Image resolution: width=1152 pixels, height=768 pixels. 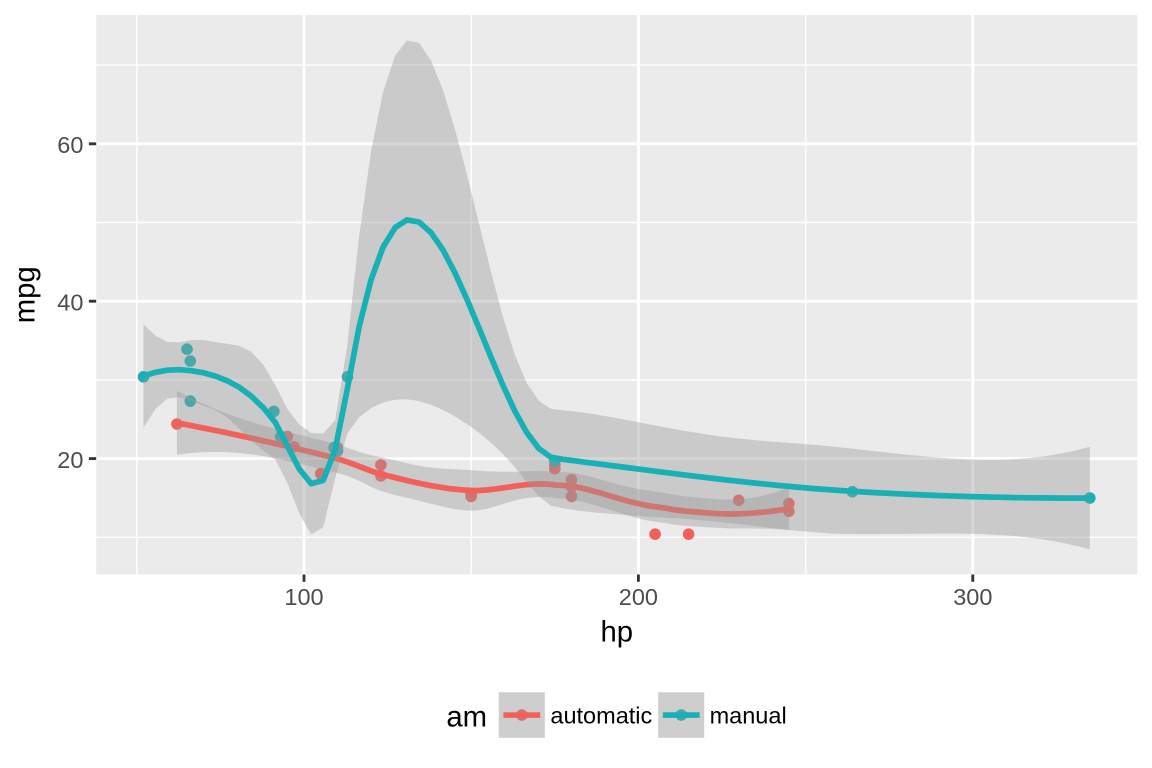 What do you see at coordinates (70, 302) in the screenshot?
I see `svg-text: 40` at bounding box center [70, 302].